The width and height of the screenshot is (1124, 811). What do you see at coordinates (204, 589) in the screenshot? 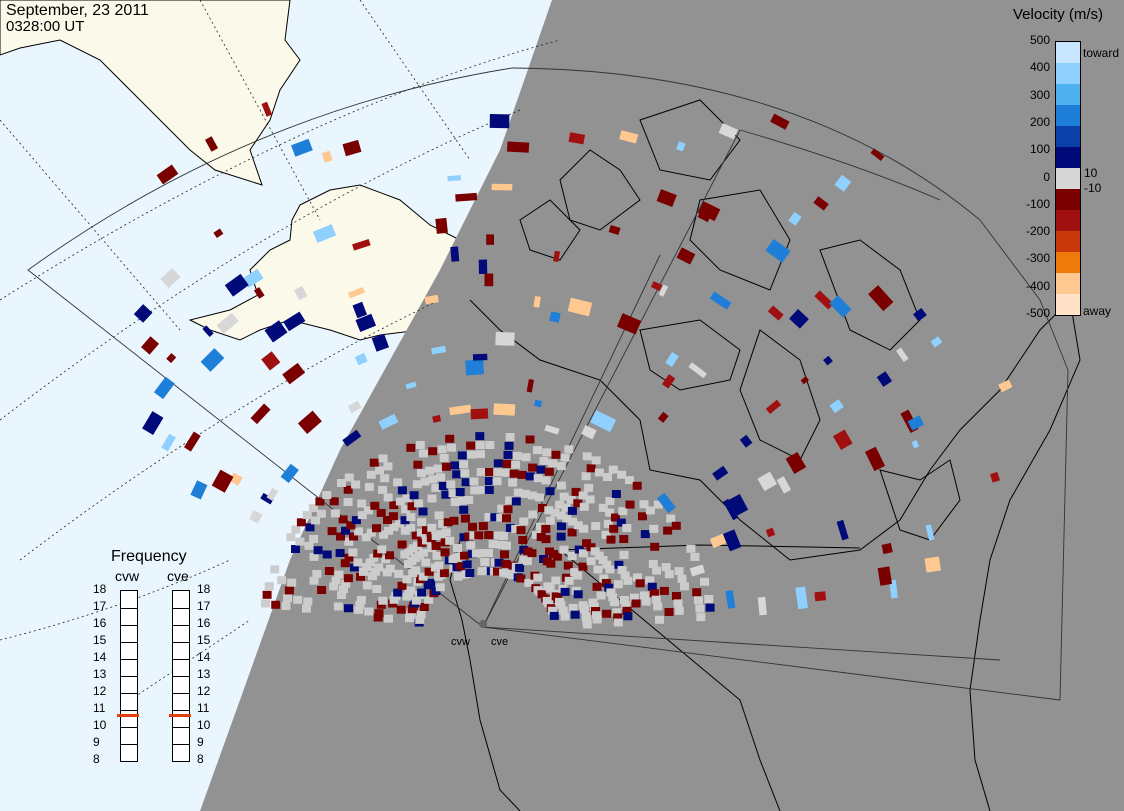
I see `frequency-tick-label: 18` at bounding box center [204, 589].